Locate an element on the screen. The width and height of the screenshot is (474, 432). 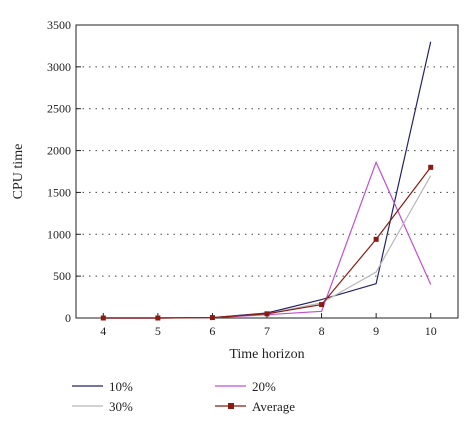
x-tick-label: 9 is located at coordinates (376, 331).